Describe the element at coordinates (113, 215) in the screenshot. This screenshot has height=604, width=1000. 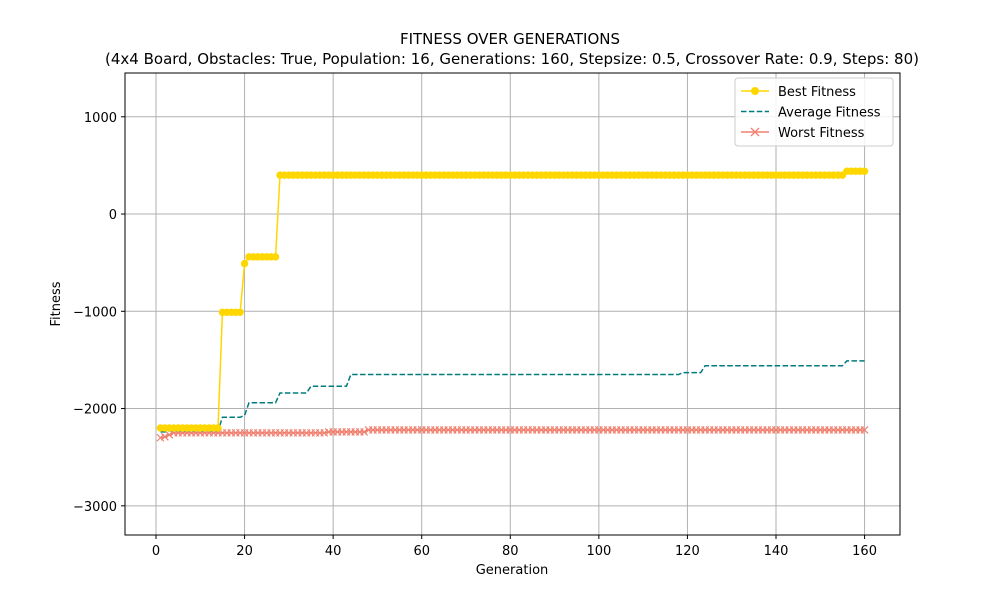
I see `y-tick-label: 0` at that location.